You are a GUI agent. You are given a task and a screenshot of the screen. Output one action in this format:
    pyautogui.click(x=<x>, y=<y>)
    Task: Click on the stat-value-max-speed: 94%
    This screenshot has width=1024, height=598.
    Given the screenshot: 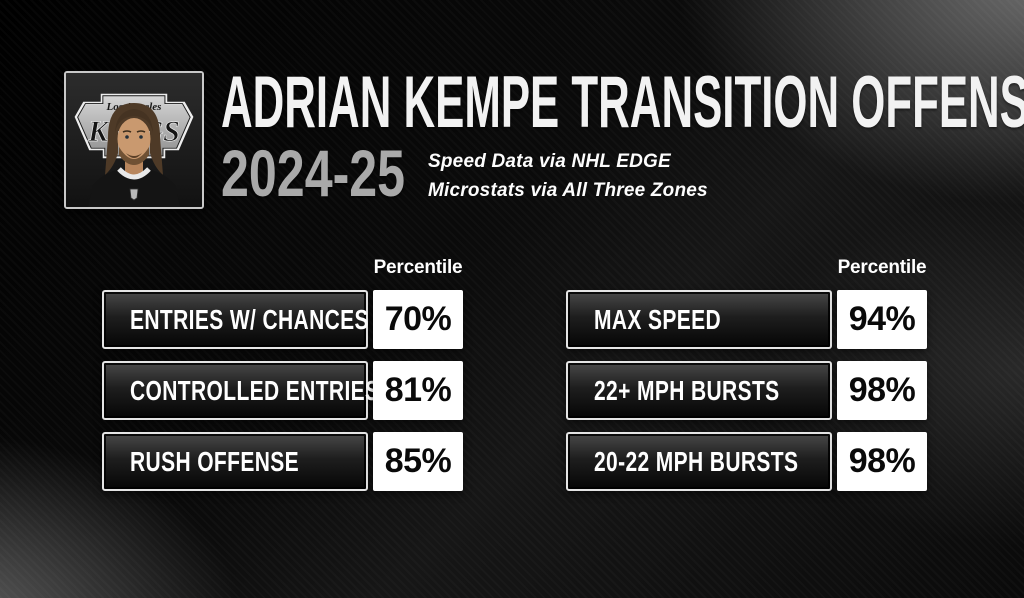 What is the action you would take?
    pyautogui.click(x=882, y=319)
    